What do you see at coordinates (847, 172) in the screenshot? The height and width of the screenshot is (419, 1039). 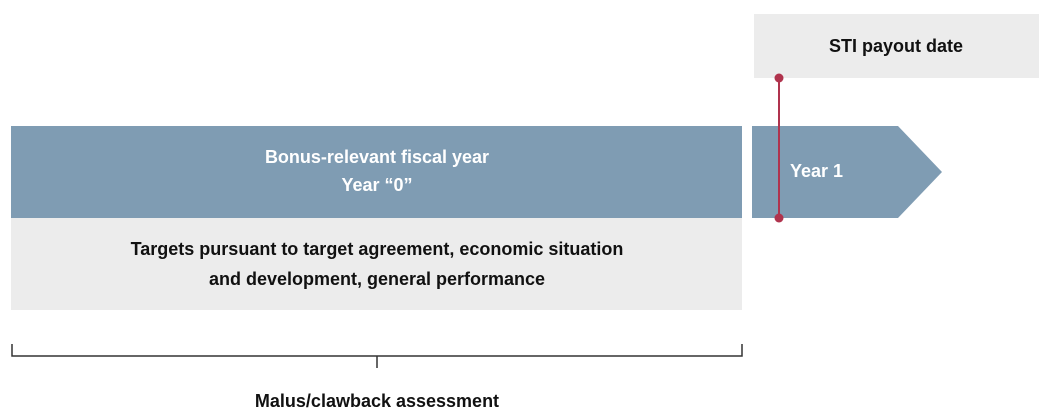 I see `year1-arrow` at bounding box center [847, 172].